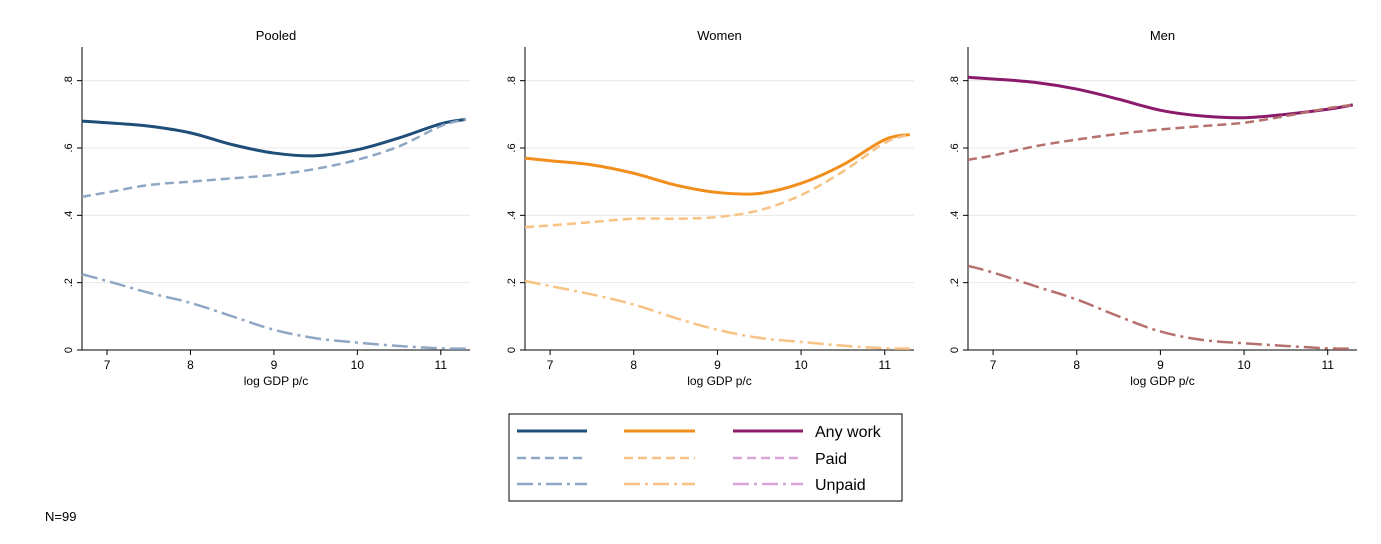 This screenshot has height=544, width=1381. Describe the element at coordinates (276, 35) in the screenshot. I see `panel-title: Pooled` at that location.